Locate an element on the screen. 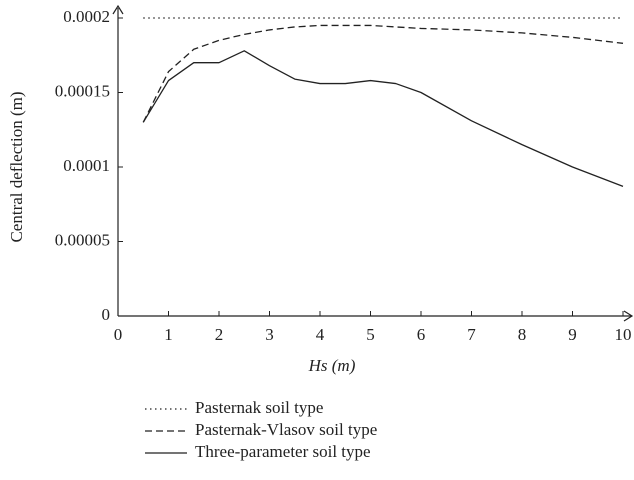 The width and height of the screenshot is (634, 480). y-tick-label: 0.00005 is located at coordinates (82, 239).